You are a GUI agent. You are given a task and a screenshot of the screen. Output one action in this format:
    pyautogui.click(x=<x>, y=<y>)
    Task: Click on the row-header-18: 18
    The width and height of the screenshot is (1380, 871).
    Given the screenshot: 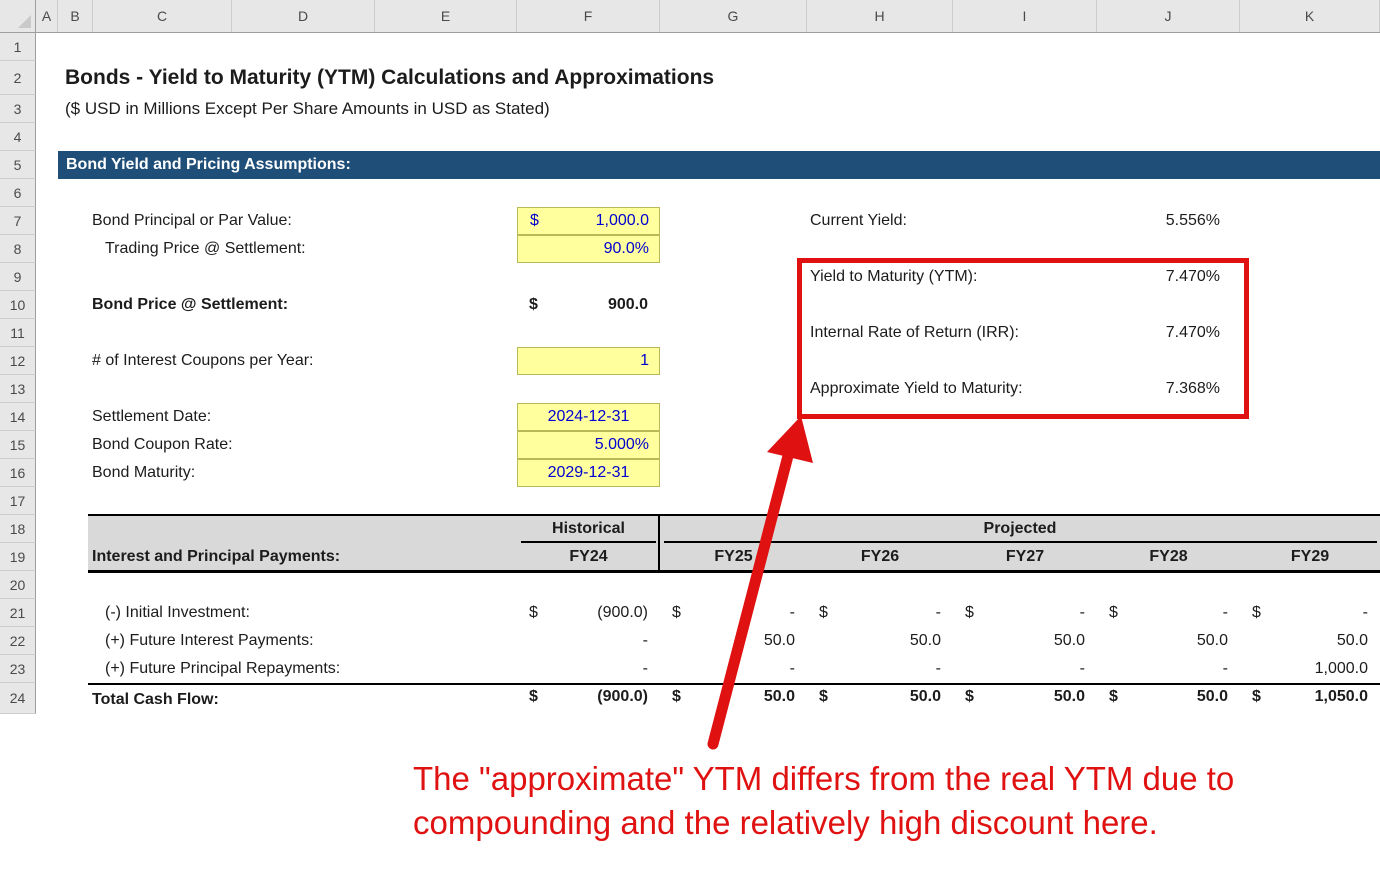 What is the action you would take?
    pyautogui.click(x=18, y=529)
    